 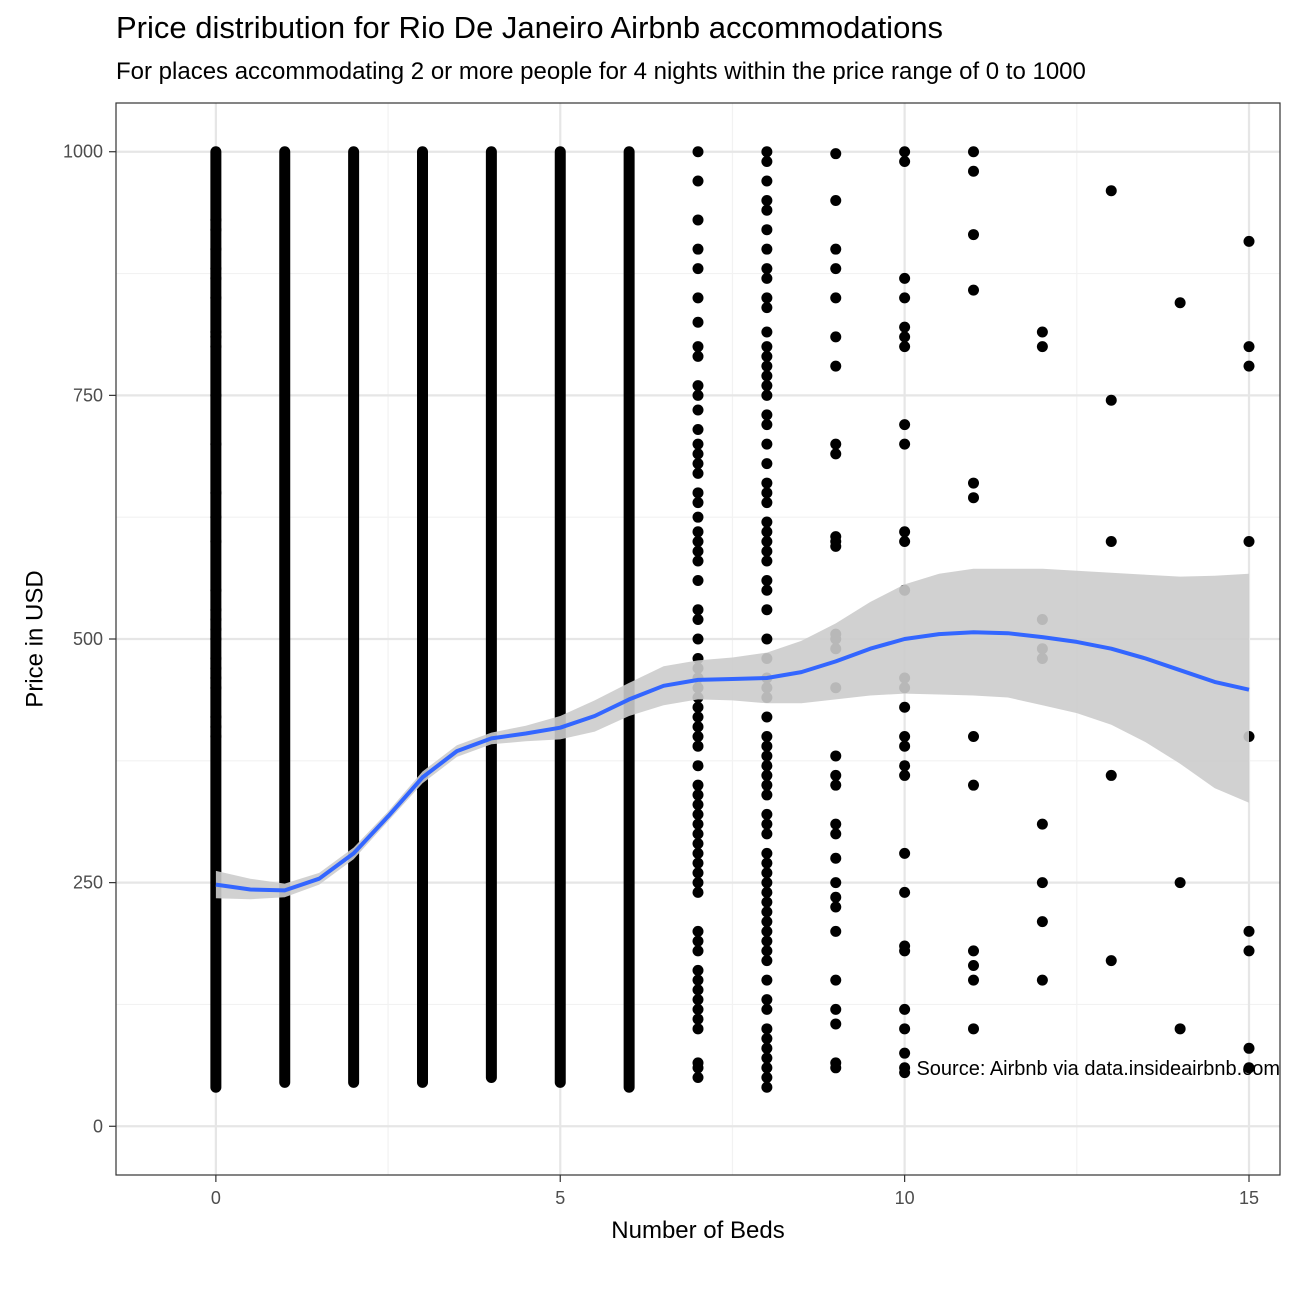 I want to click on y-tick-label: 1000, so click(x=83, y=152).